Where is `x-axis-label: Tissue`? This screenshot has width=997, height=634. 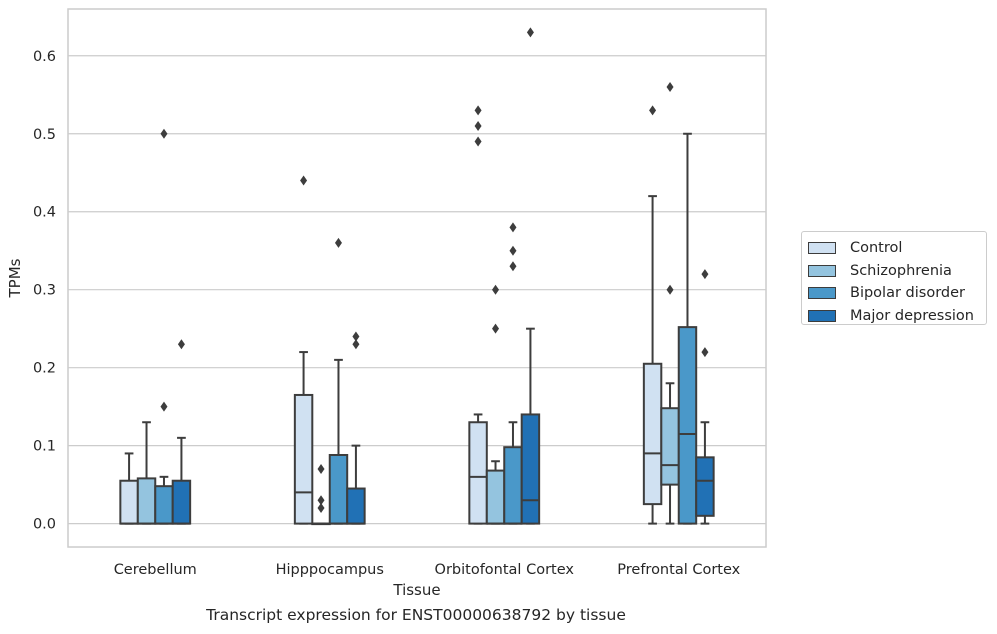 x-axis-label: Tissue is located at coordinates (416, 590).